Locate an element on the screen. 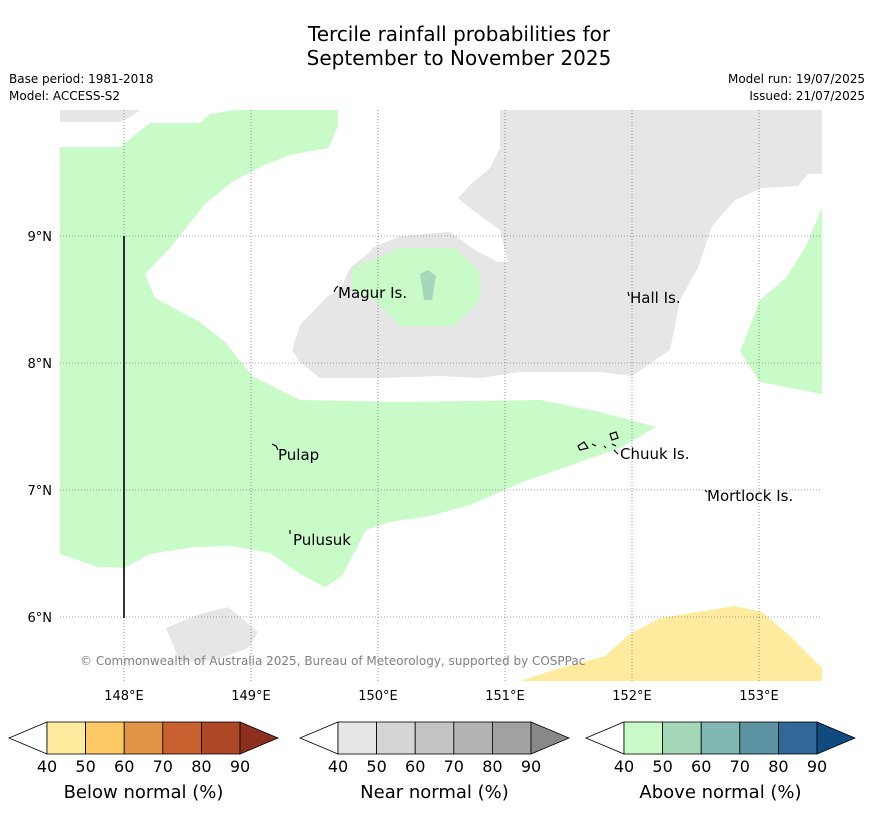 The height and width of the screenshot is (816, 873). lon-label-153e: 153°E is located at coordinates (759, 696).